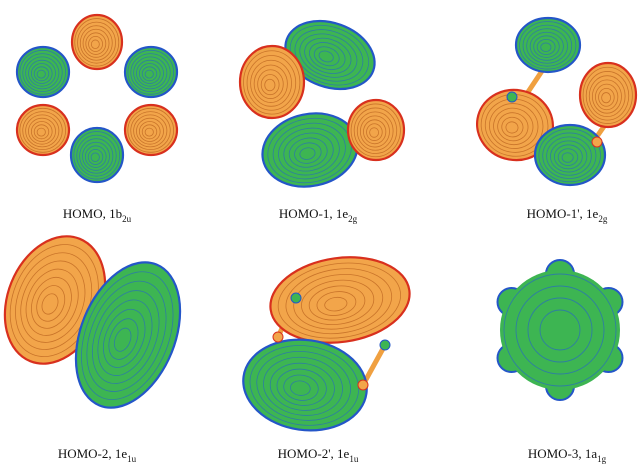 This screenshot has height=468, width=641. Describe the element at coordinates (374, 365) in the screenshot. I see `bond` at that location.